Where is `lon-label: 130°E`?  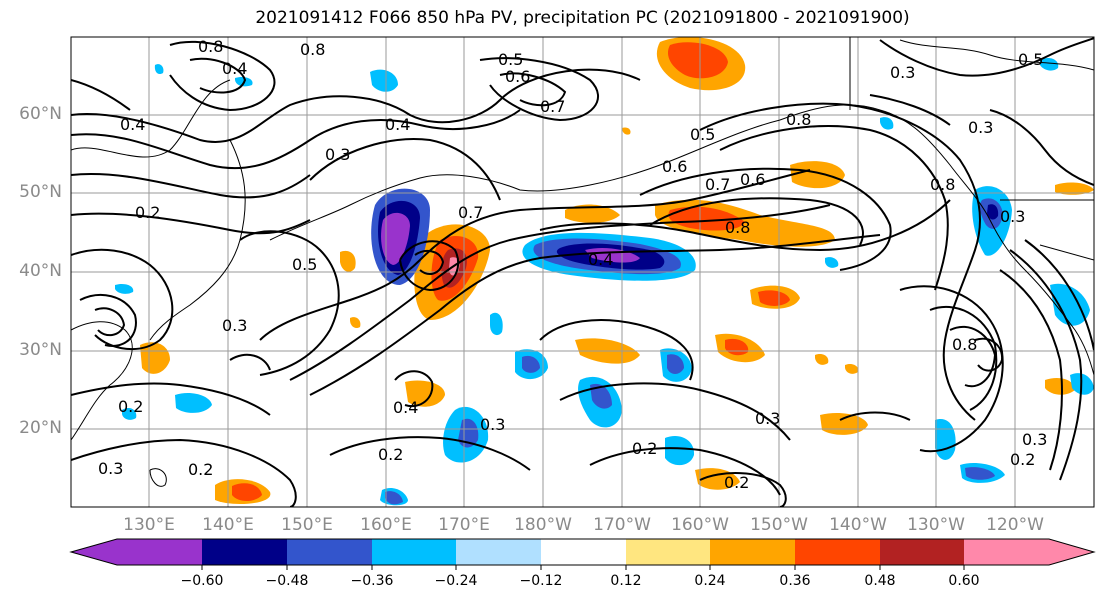 lon-label: 130°E is located at coordinates (149, 525).